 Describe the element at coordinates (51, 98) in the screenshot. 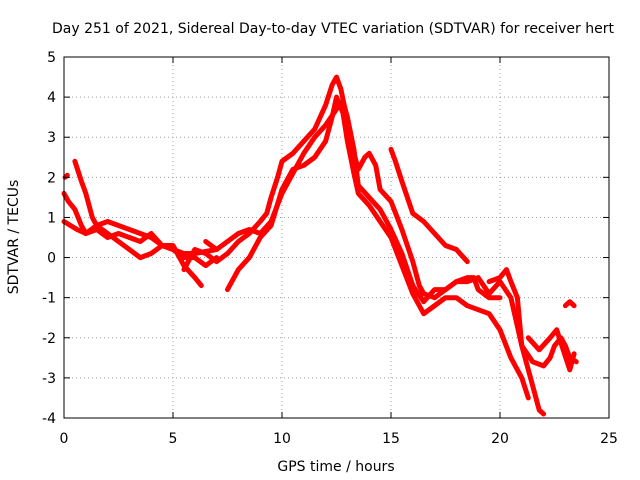

I see `y-tick-label: 4` at that location.